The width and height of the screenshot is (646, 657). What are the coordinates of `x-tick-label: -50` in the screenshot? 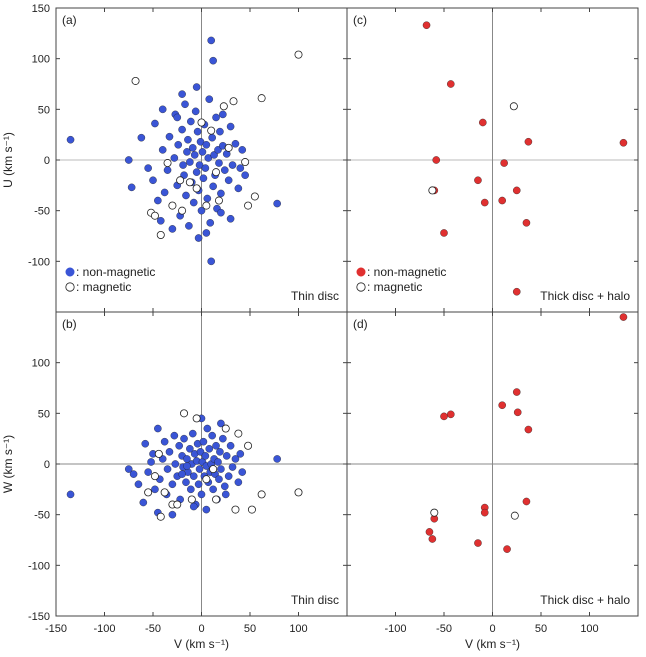 It's located at (444, 629).